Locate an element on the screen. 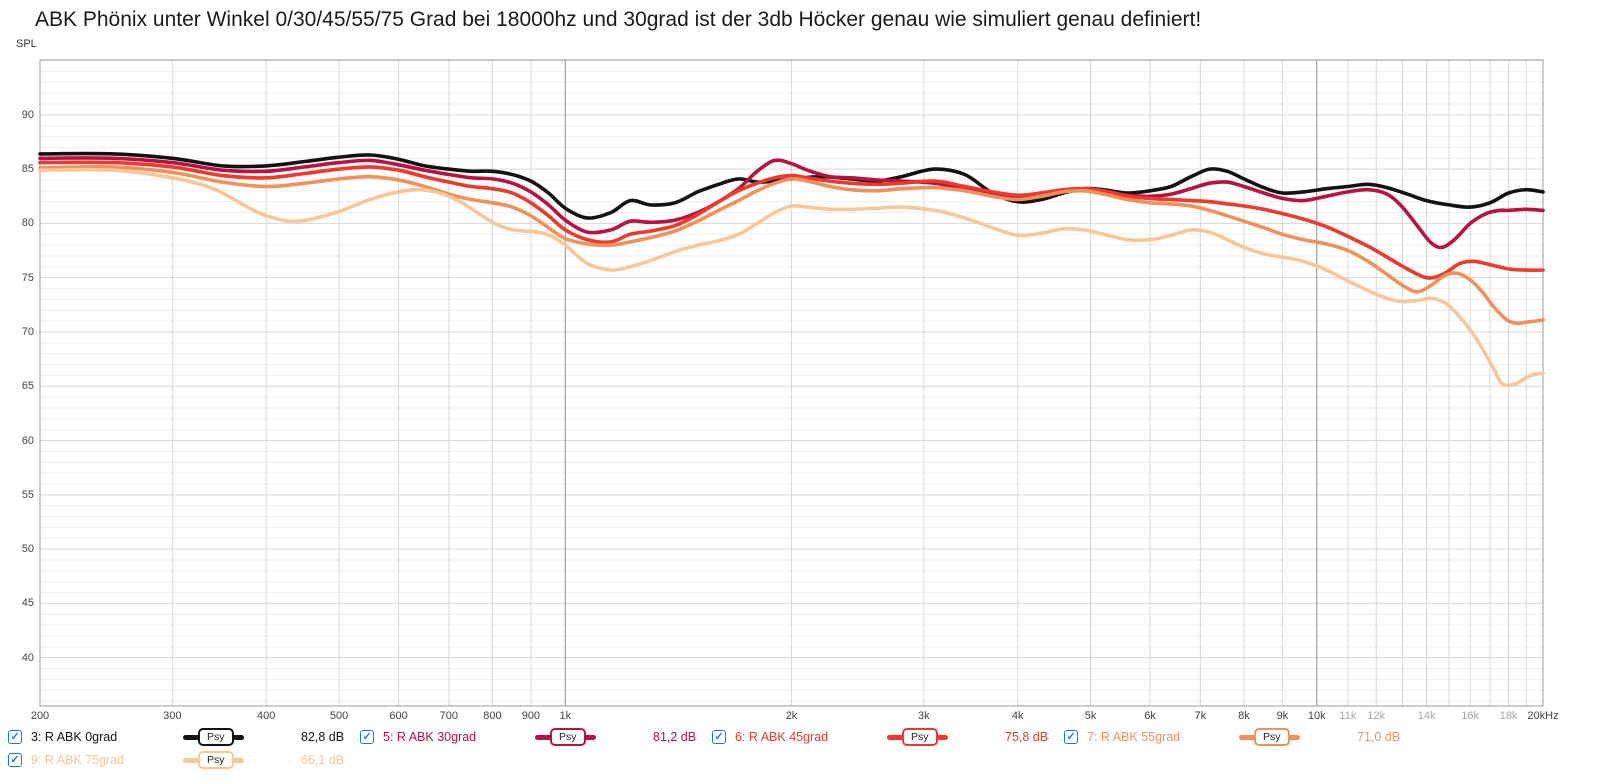 This screenshot has width=1600, height=784. y-tick-label: 80 is located at coordinates (27, 223).